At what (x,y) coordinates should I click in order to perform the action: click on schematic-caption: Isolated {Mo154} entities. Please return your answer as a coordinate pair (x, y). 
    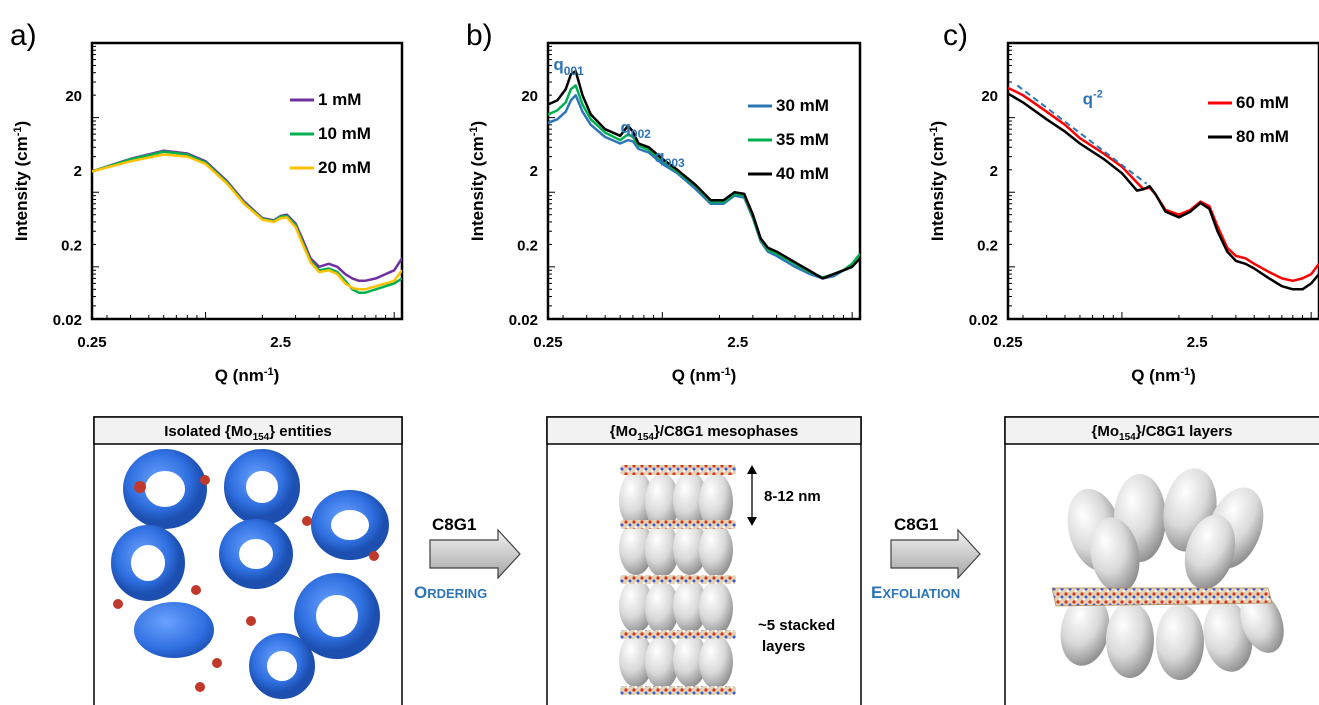
    Looking at the image, I should click on (248, 433).